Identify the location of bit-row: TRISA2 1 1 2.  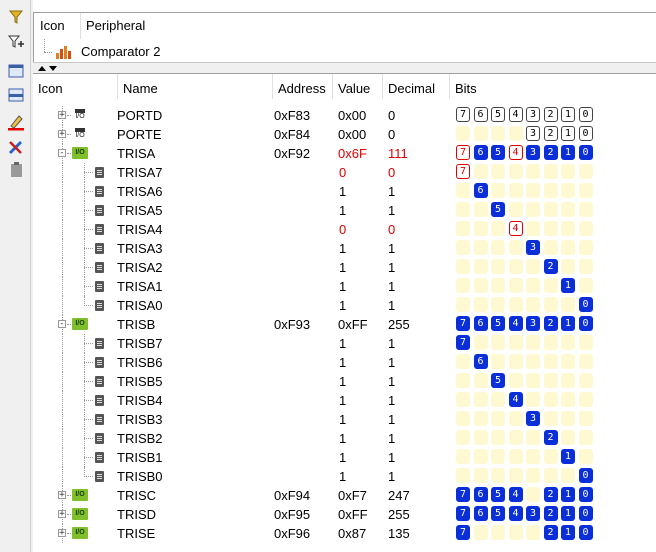
(344, 267).